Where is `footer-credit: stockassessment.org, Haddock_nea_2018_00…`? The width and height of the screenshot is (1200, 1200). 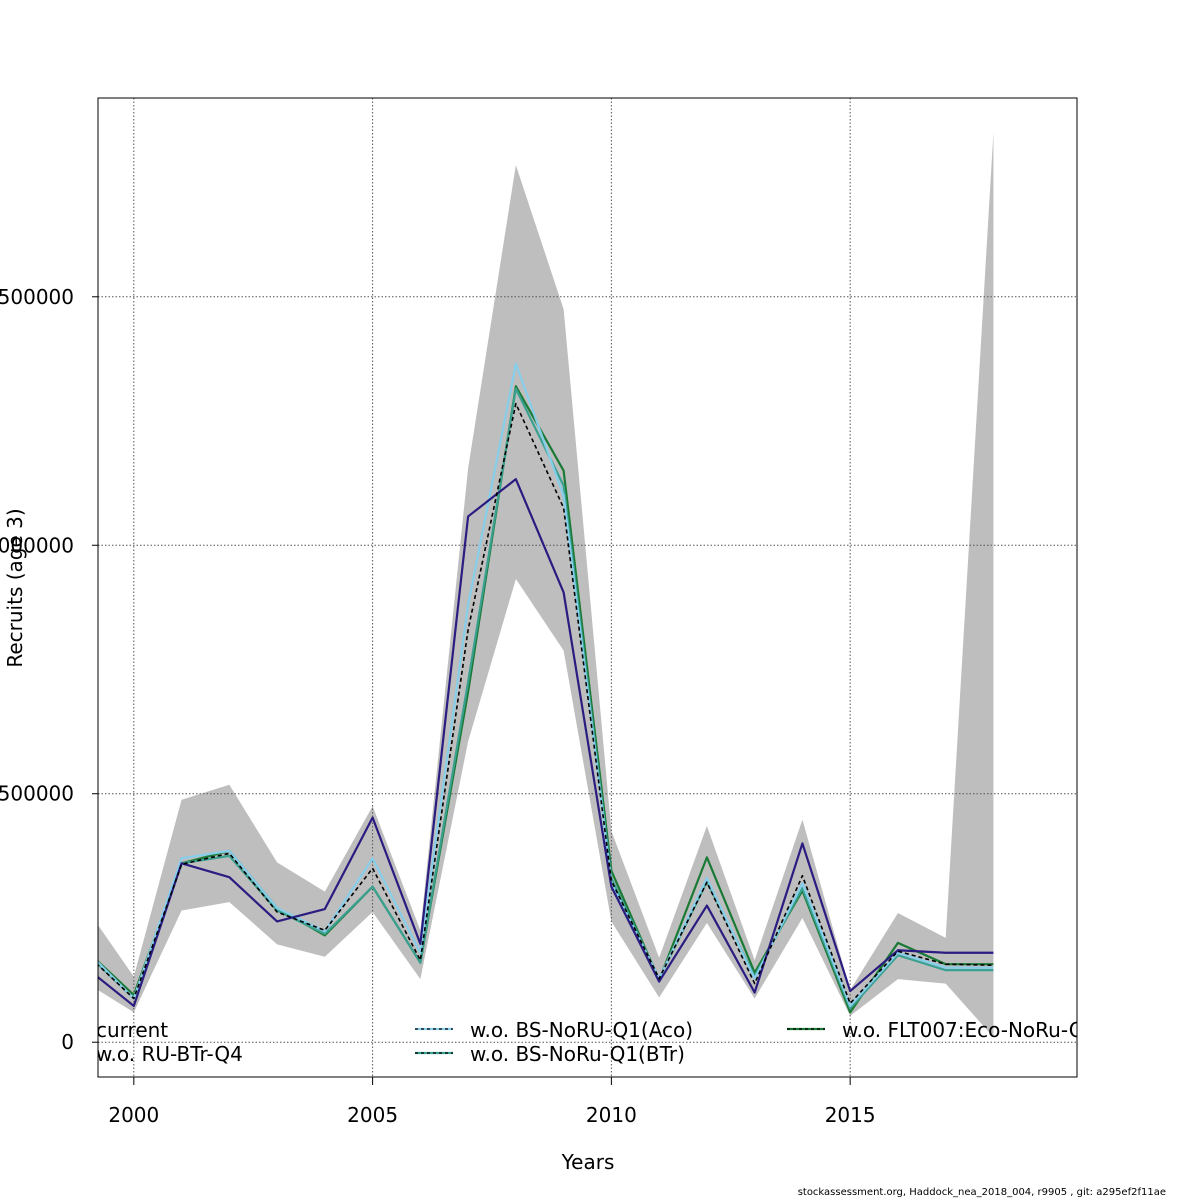
footer-credit: stockassessment.org, Haddock_nea_2018_00… is located at coordinates (981, 1192).